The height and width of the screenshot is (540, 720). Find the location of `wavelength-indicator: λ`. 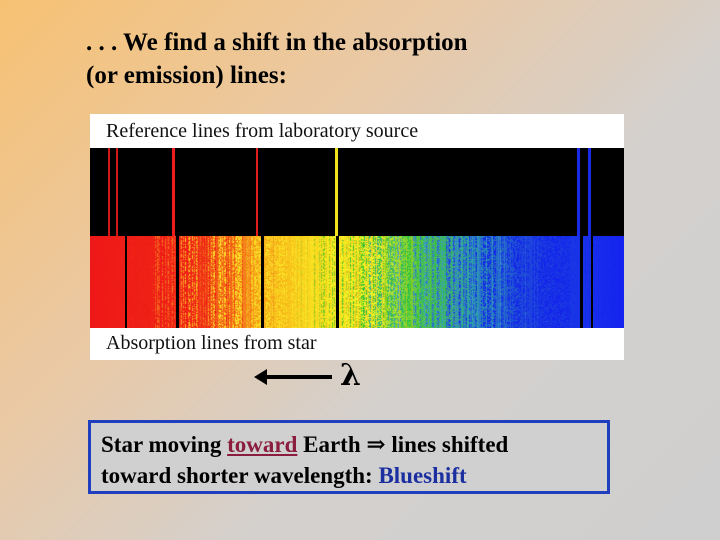

wavelength-indicator: λ is located at coordinates (314, 375).